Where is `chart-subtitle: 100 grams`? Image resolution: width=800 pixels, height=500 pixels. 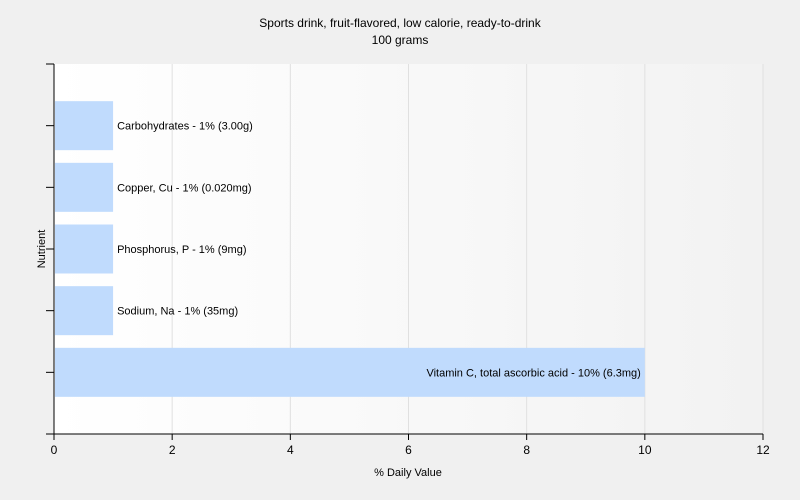
chart-subtitle: 100 grams is located at coordinates (400, 40).